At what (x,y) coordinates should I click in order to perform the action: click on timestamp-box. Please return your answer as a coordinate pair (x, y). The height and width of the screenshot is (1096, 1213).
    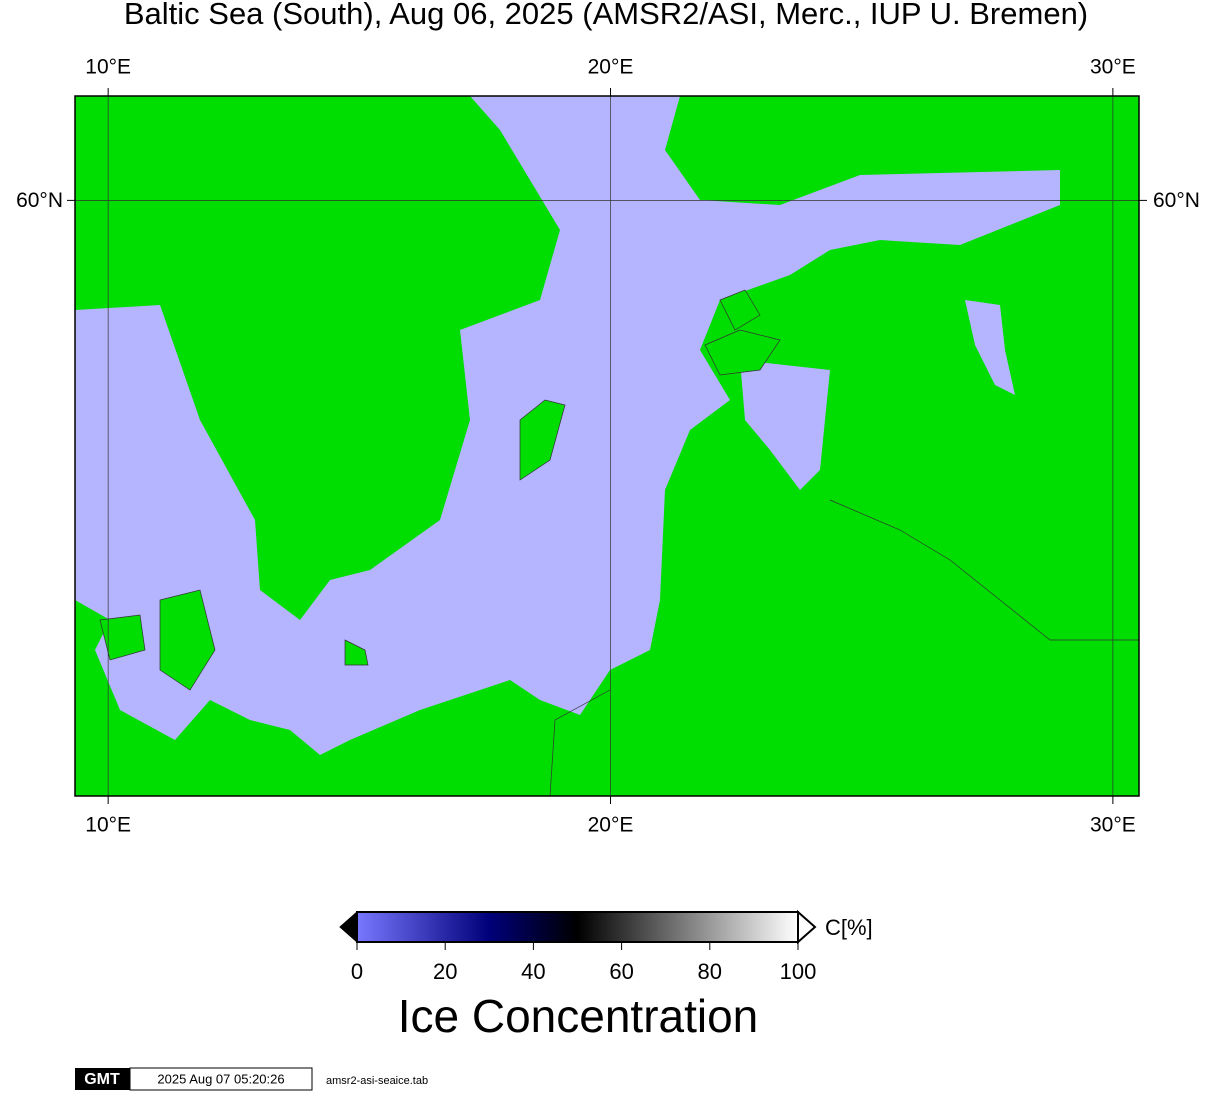
    Looking at the image, I should click on (221, 1079).